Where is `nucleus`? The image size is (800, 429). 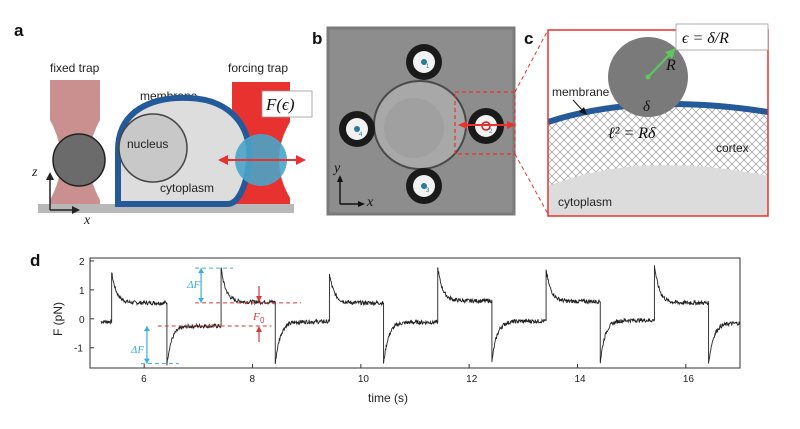
nucleus is located at coordinates (153, 148).